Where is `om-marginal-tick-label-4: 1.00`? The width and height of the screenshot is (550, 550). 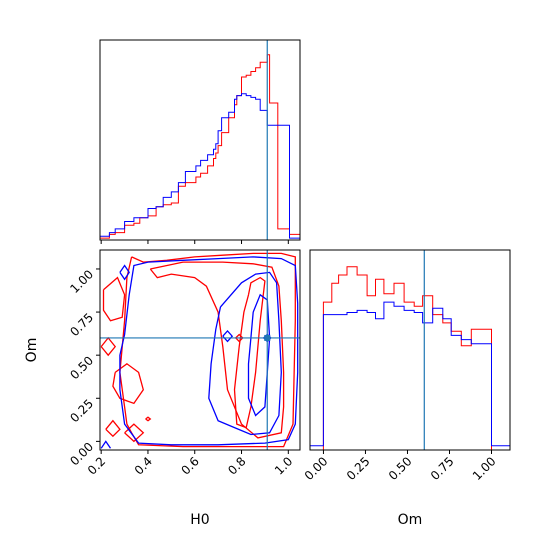 om-marginal-tick-label-4: 1.00 is located at coordinates (484, 468).